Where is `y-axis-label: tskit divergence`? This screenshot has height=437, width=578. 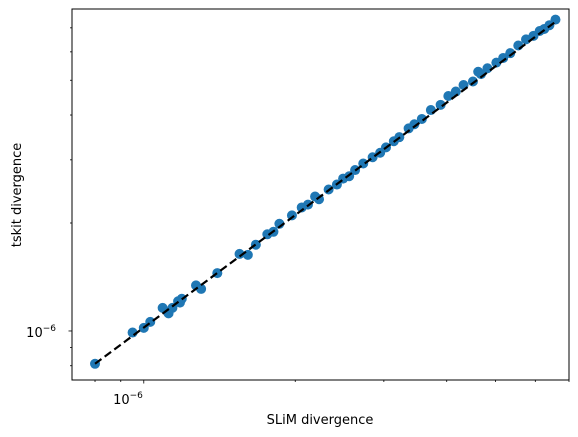
y-axis-label: tskit divergence is located at coordinates (17, 195).